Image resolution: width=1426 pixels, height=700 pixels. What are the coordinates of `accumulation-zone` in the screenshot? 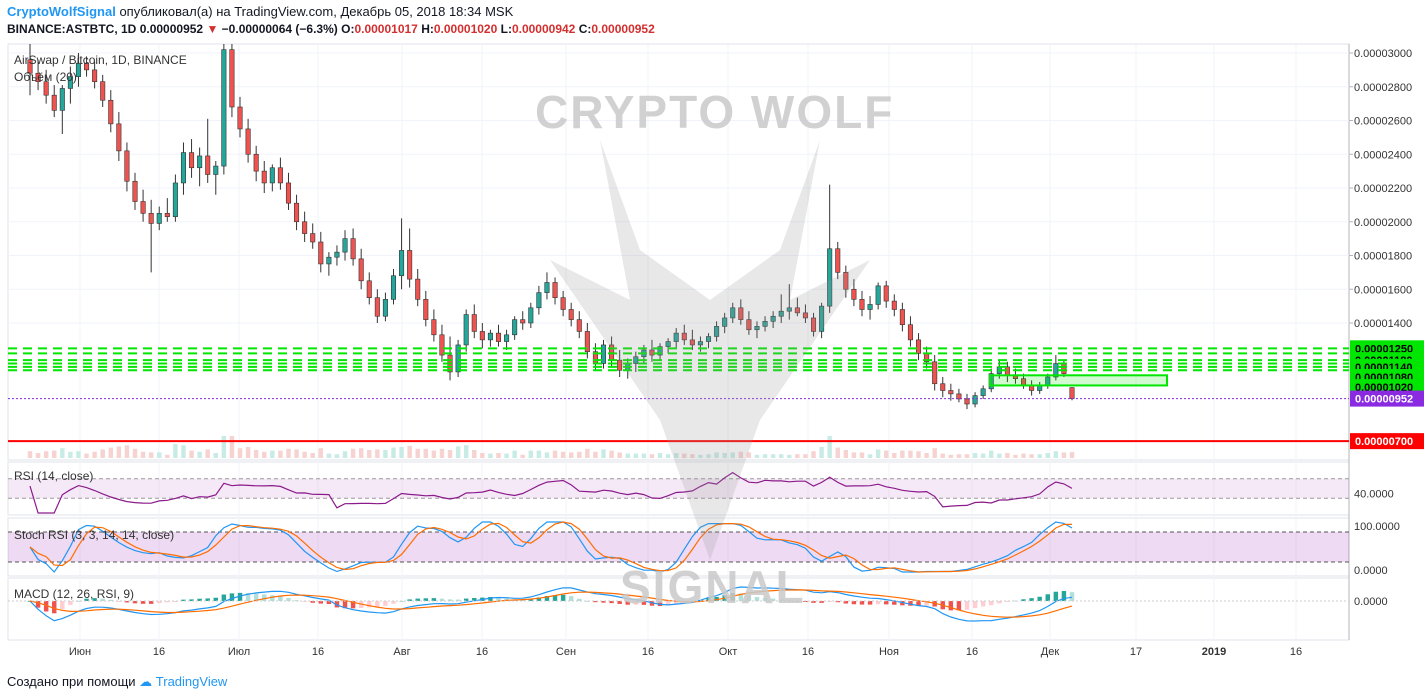 It's located at (1078, 380).